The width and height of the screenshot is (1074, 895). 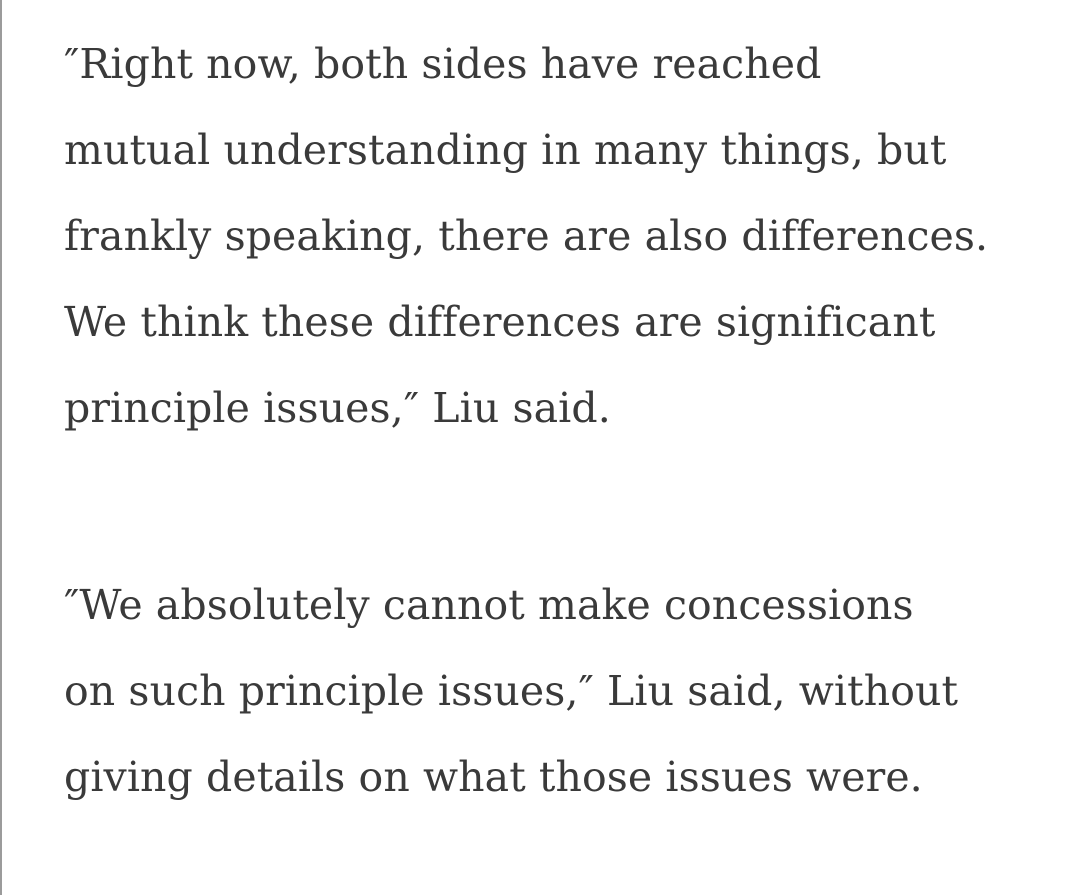 What do you see at coordinates (1, 447) in the screenshot?
I see `left-edge-line` at bounding box center [1, 447].